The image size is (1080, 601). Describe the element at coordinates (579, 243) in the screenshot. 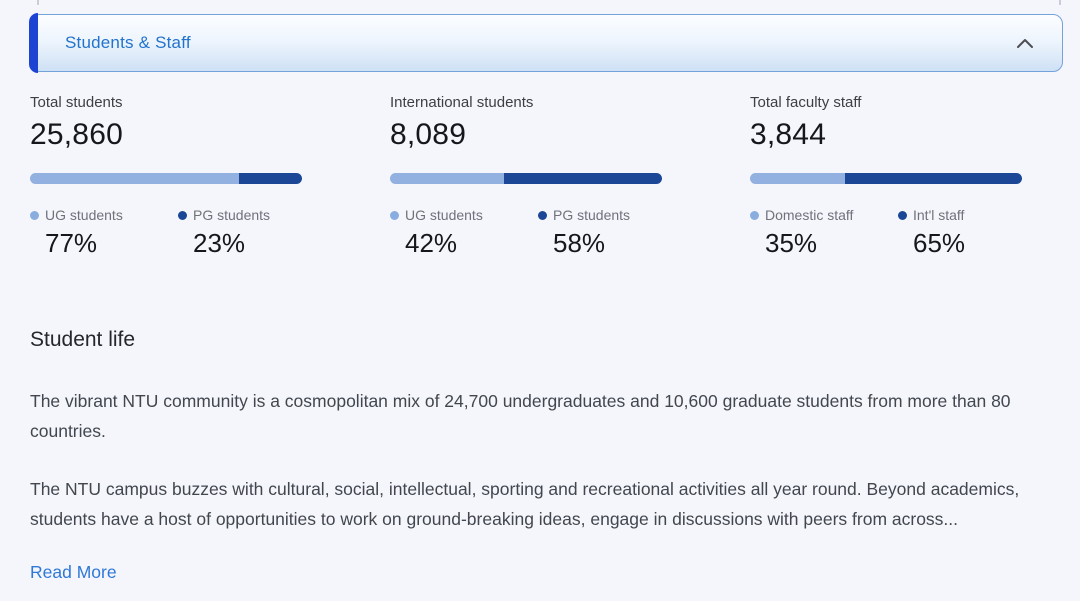

I see `legend-percentage: 58%` at that location.